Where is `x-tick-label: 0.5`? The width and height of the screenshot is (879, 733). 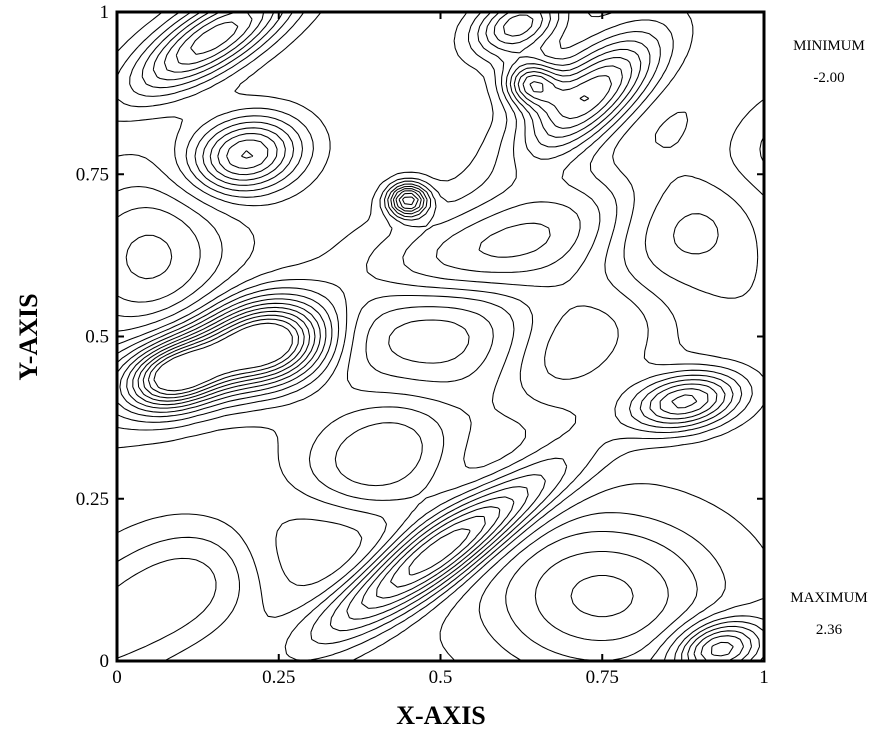 x-tick-label: 0.5 is located at coordinates (441, 677).